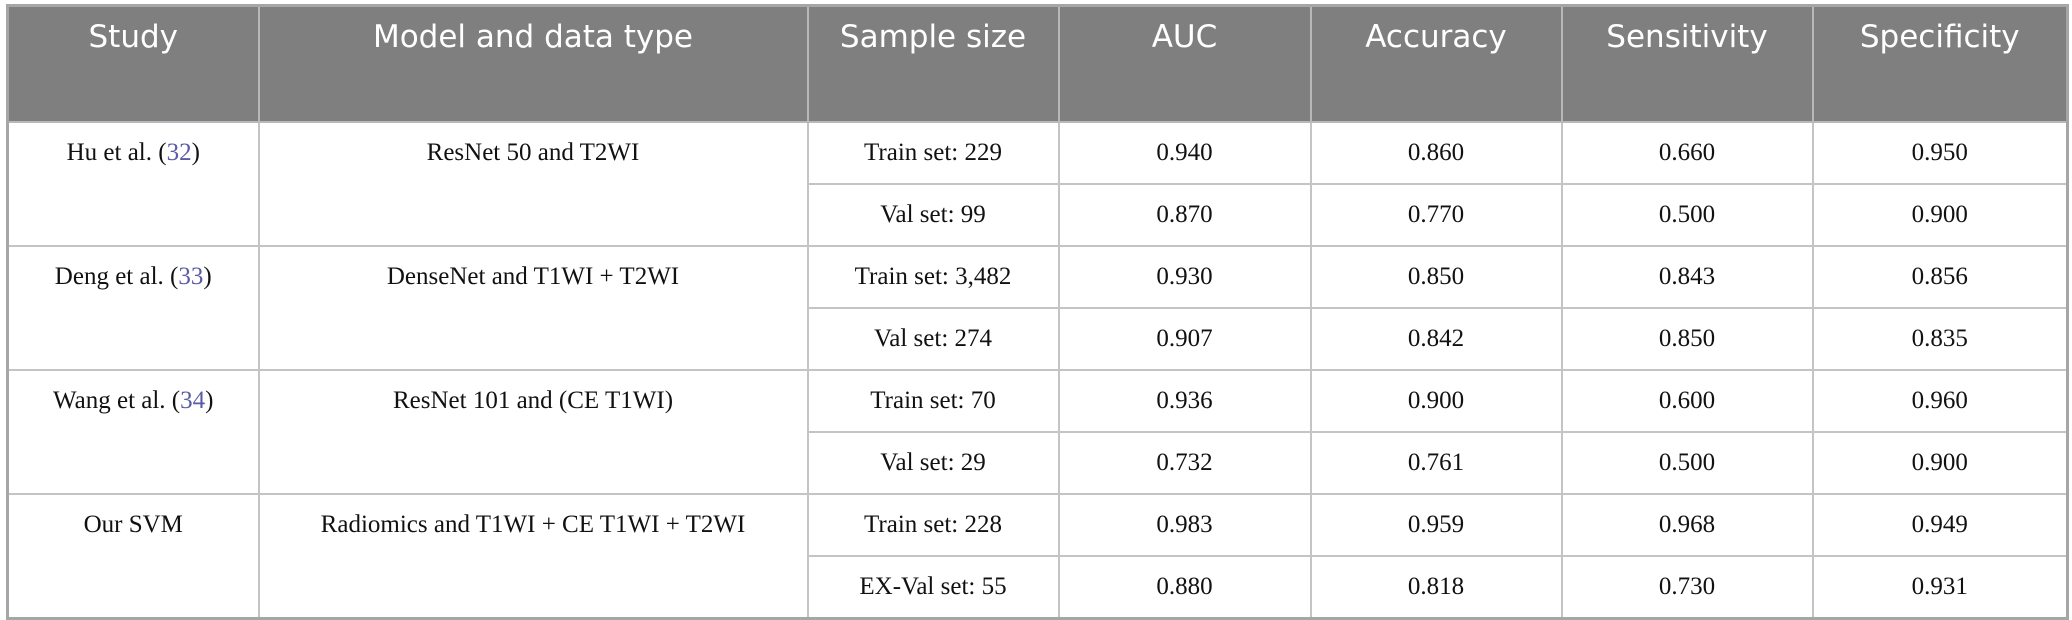 The width and height of the screenshot is (2072, 620). I want to click on study-name: Deng et al. (, so click(116, 276).